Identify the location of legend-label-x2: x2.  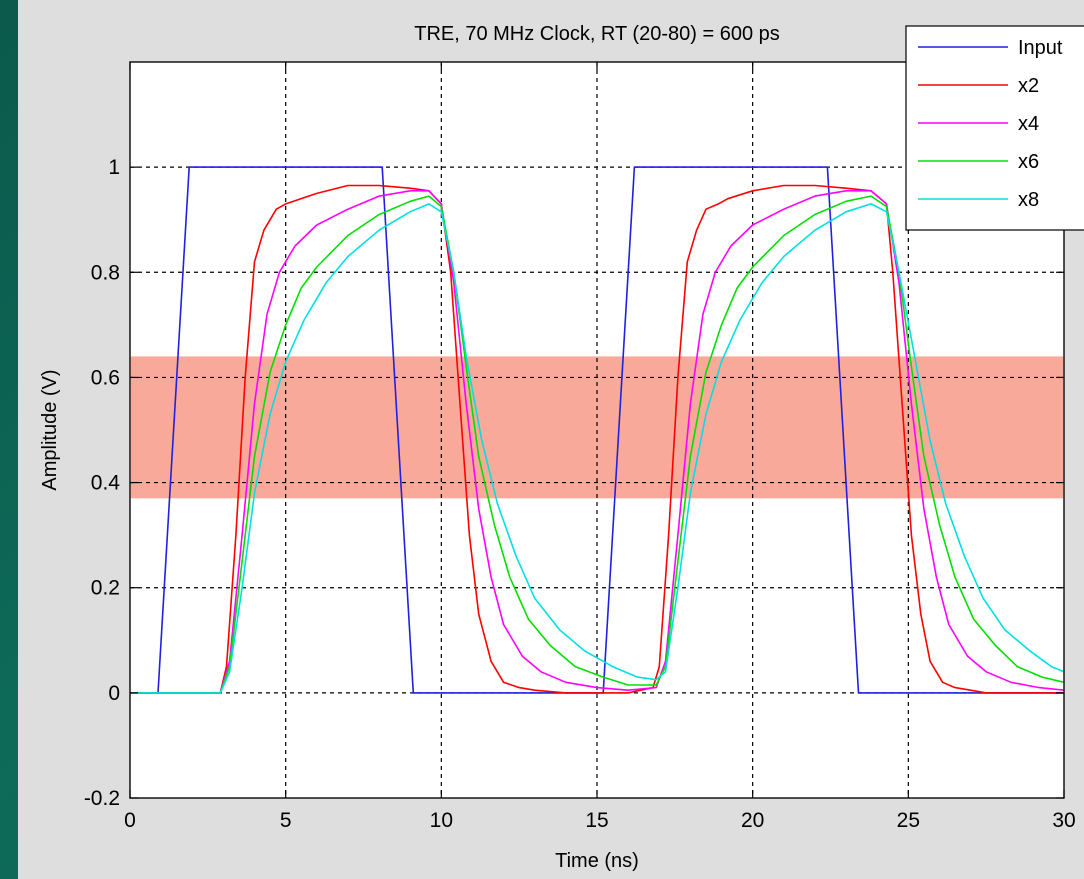
(1028, 86).